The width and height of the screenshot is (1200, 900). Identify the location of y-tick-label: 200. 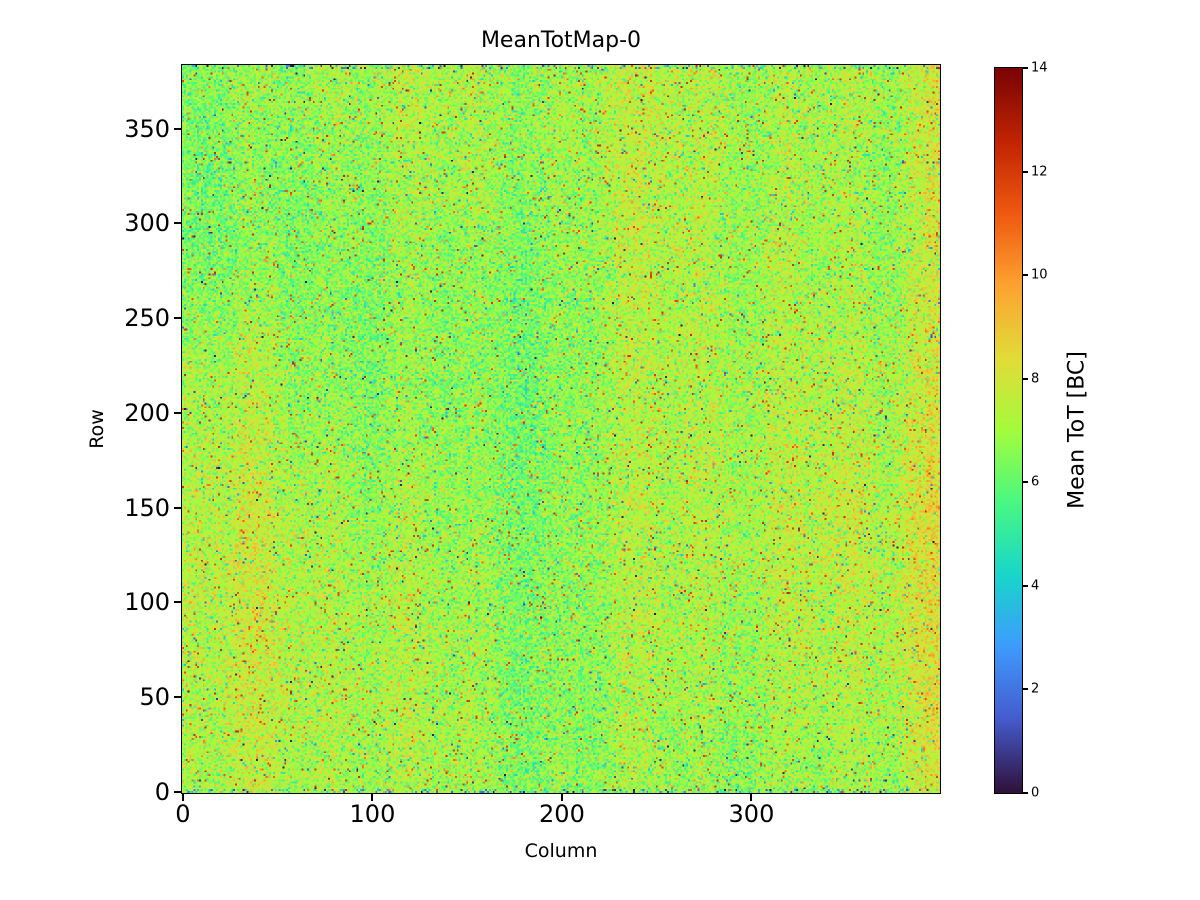
(147, 412).